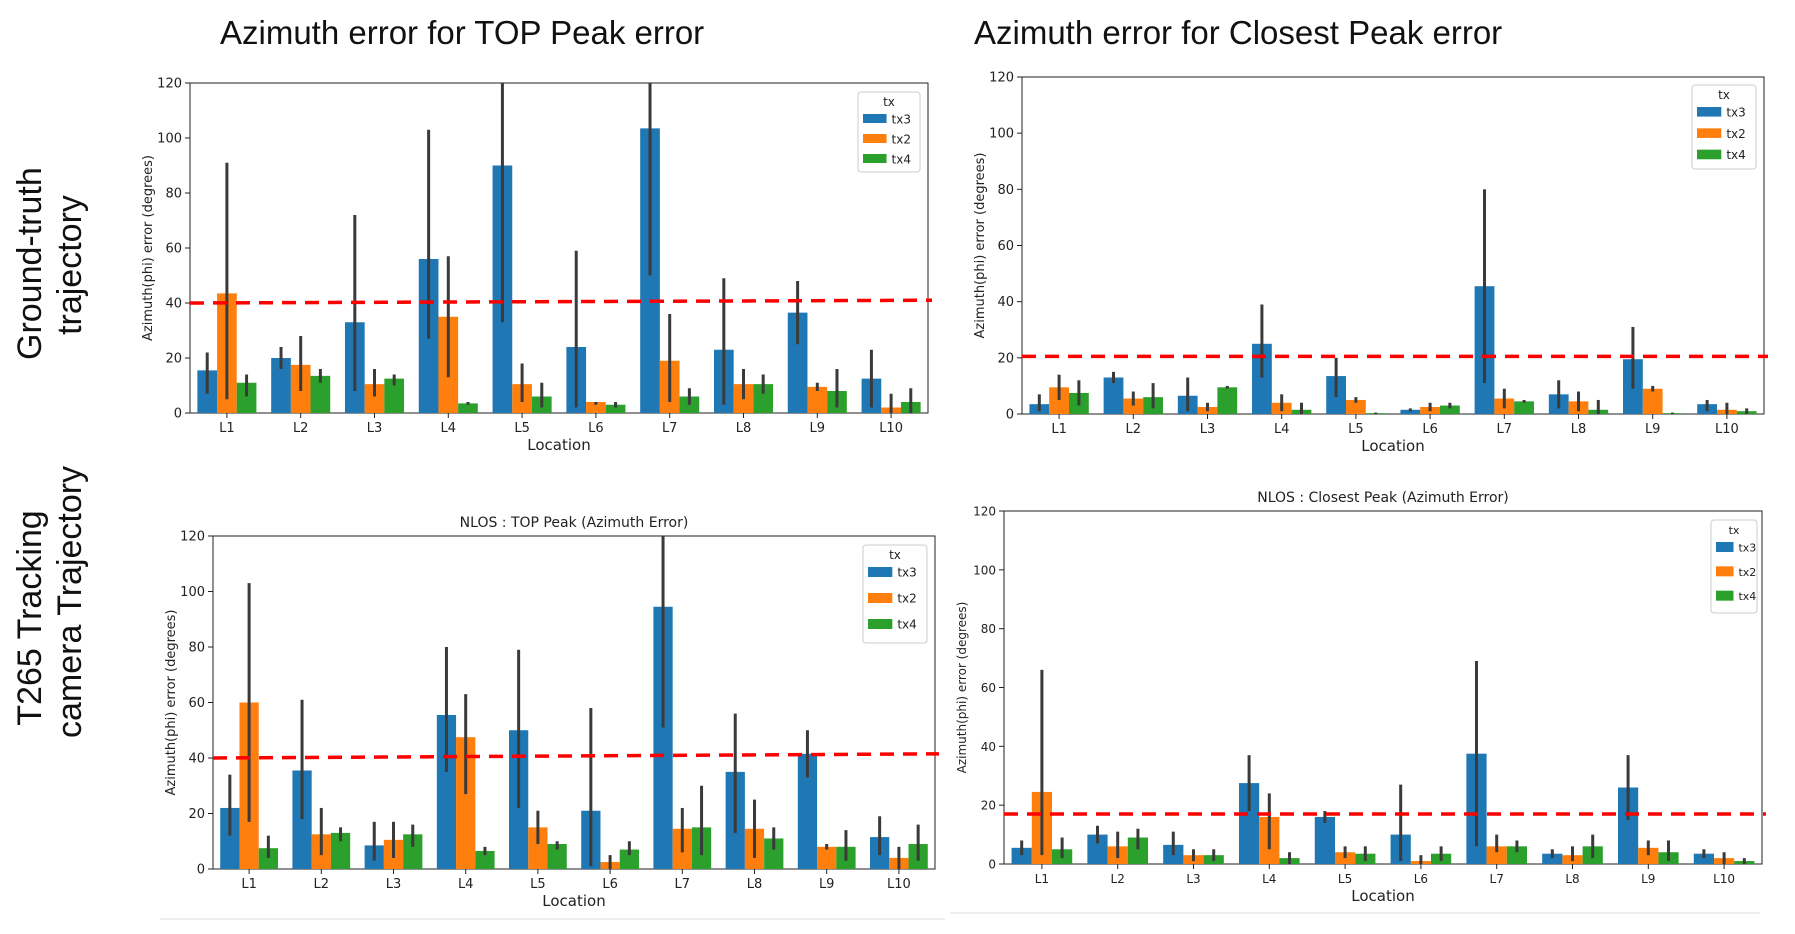 The image size is (1795, 934). Describe the element at coordinates (880, 598) in the screenshot. I see `chart3-legend-swatch-tx2` at that location.